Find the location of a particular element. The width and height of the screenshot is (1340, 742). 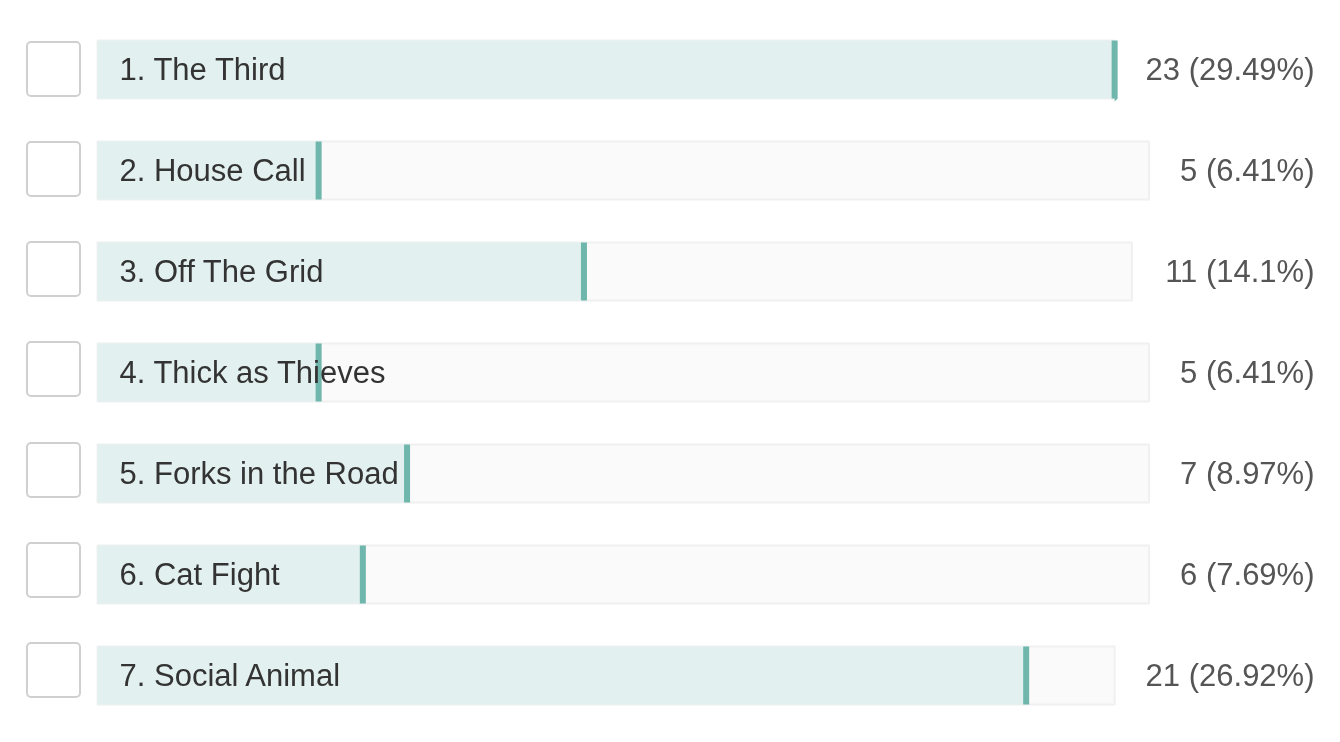

y-tick-label: 6. Cat Fight is located at coordinates (200, 574).